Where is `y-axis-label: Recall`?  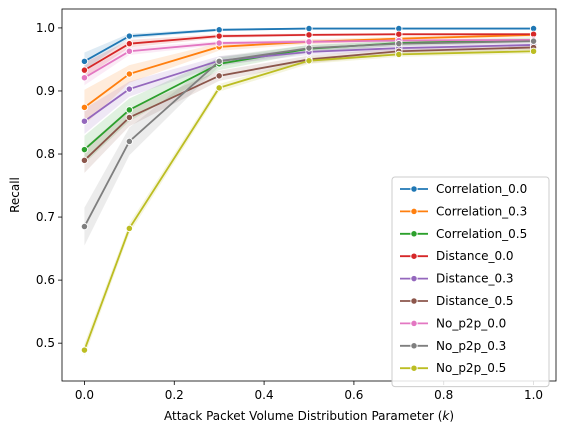 y-axis-label: Recall is located at coordinates (15, 195).